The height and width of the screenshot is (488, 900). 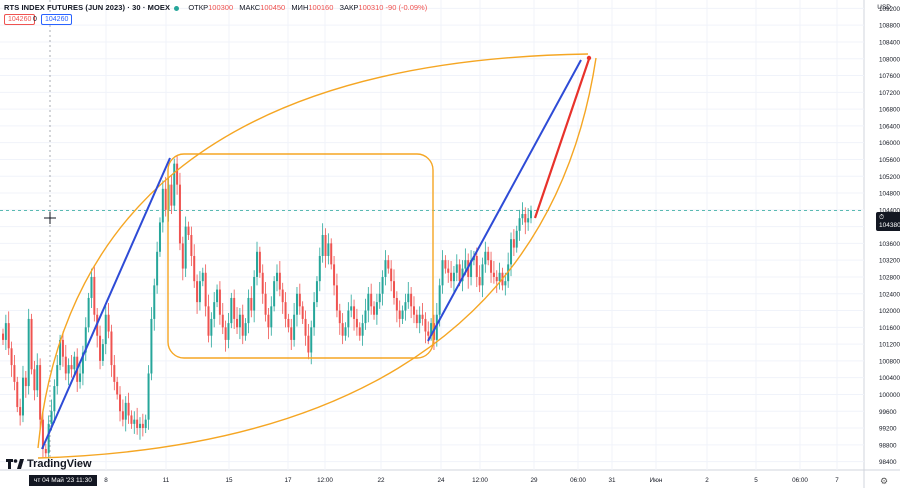 I want to click on crosshair-date-label: чт 04 Май '23 11:30, so click(x=63, y=480).